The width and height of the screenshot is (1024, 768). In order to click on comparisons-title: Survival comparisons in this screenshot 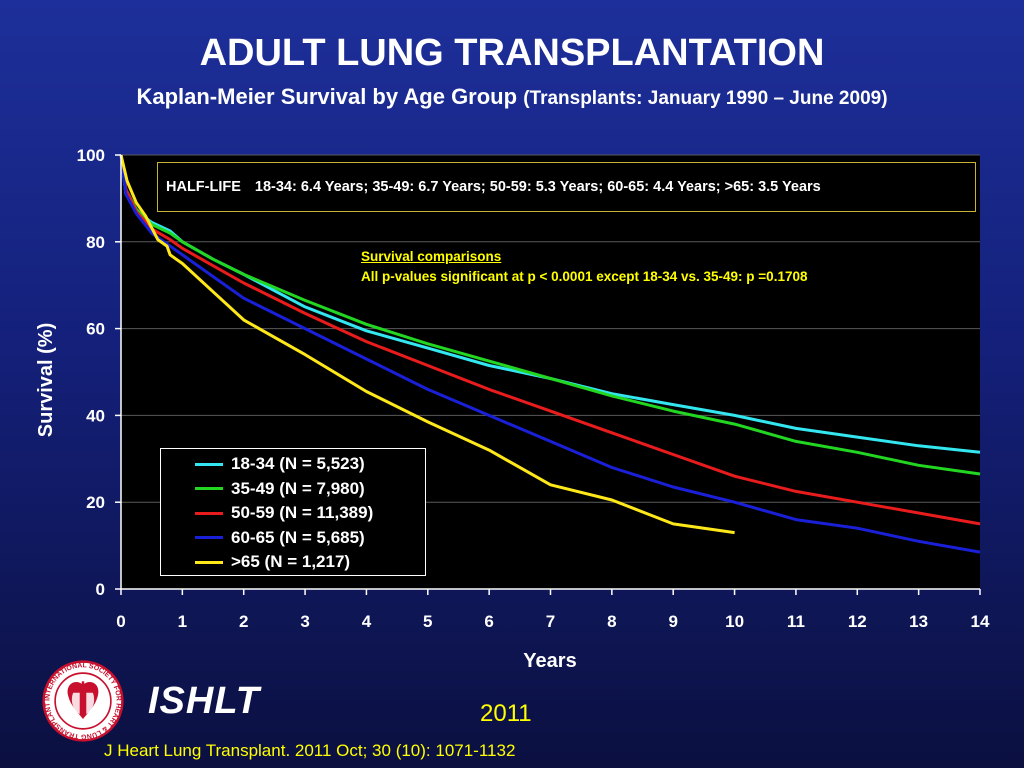, I will do `click(431, 256)`.